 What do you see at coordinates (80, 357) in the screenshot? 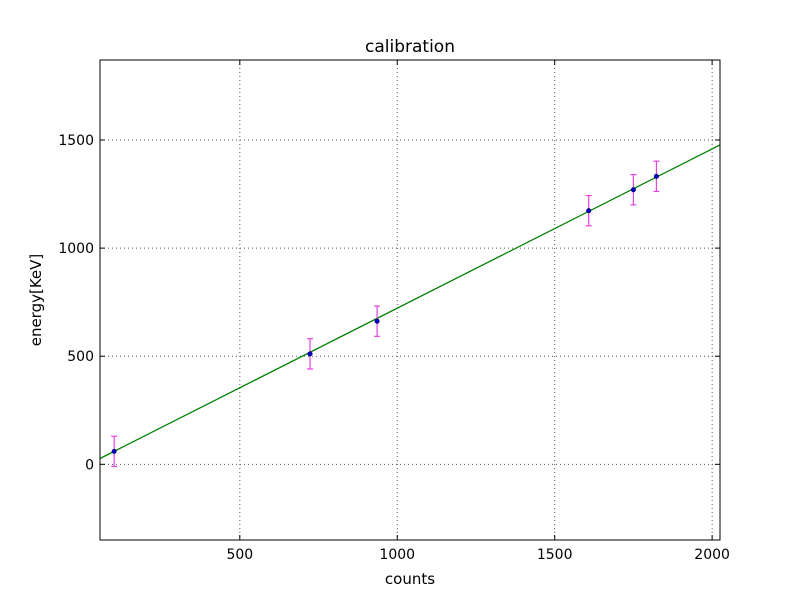
I see `y-tick-label: 500` at bounding box center [80, 357].